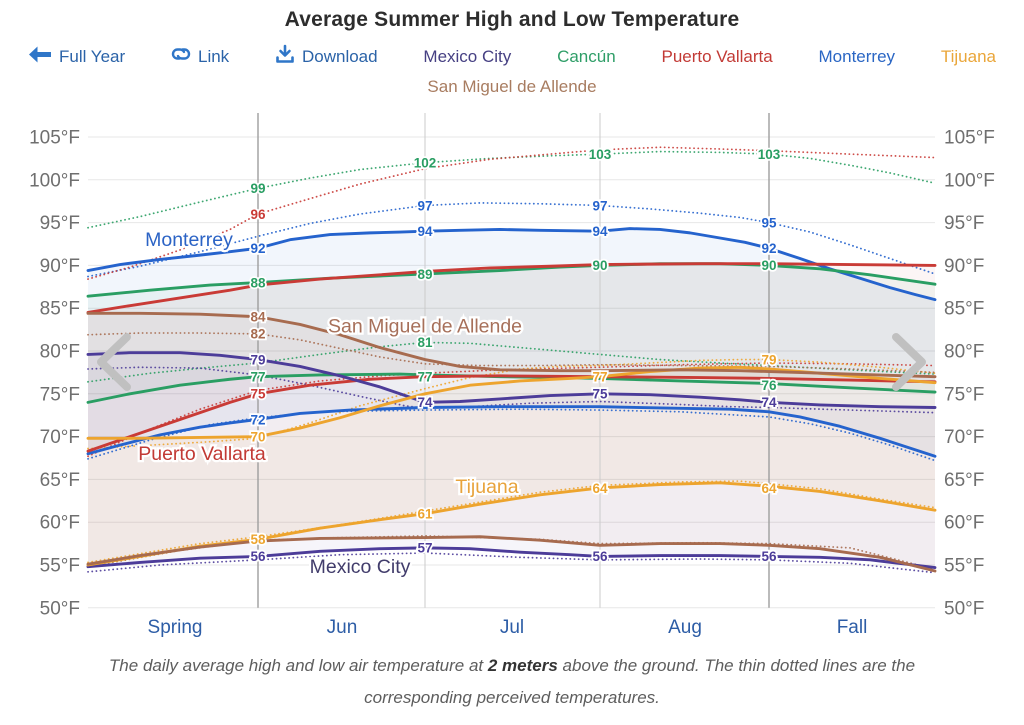 This screenshot has height=725, width=1024. I want to click on value-label-puerto-vallarta-perceived-high-96: 96, so click(258, 214).